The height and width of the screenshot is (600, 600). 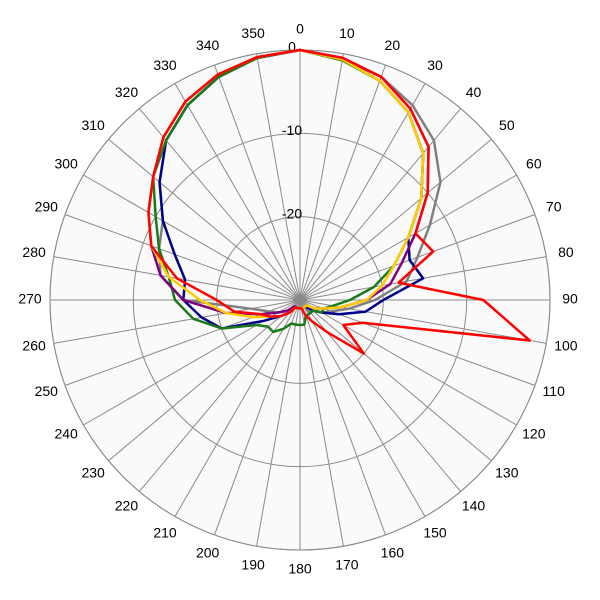 What do you see at coordinates (66, 164) in the screenshot?
I see `angle-label: 300` at bounding box center [66, 164].